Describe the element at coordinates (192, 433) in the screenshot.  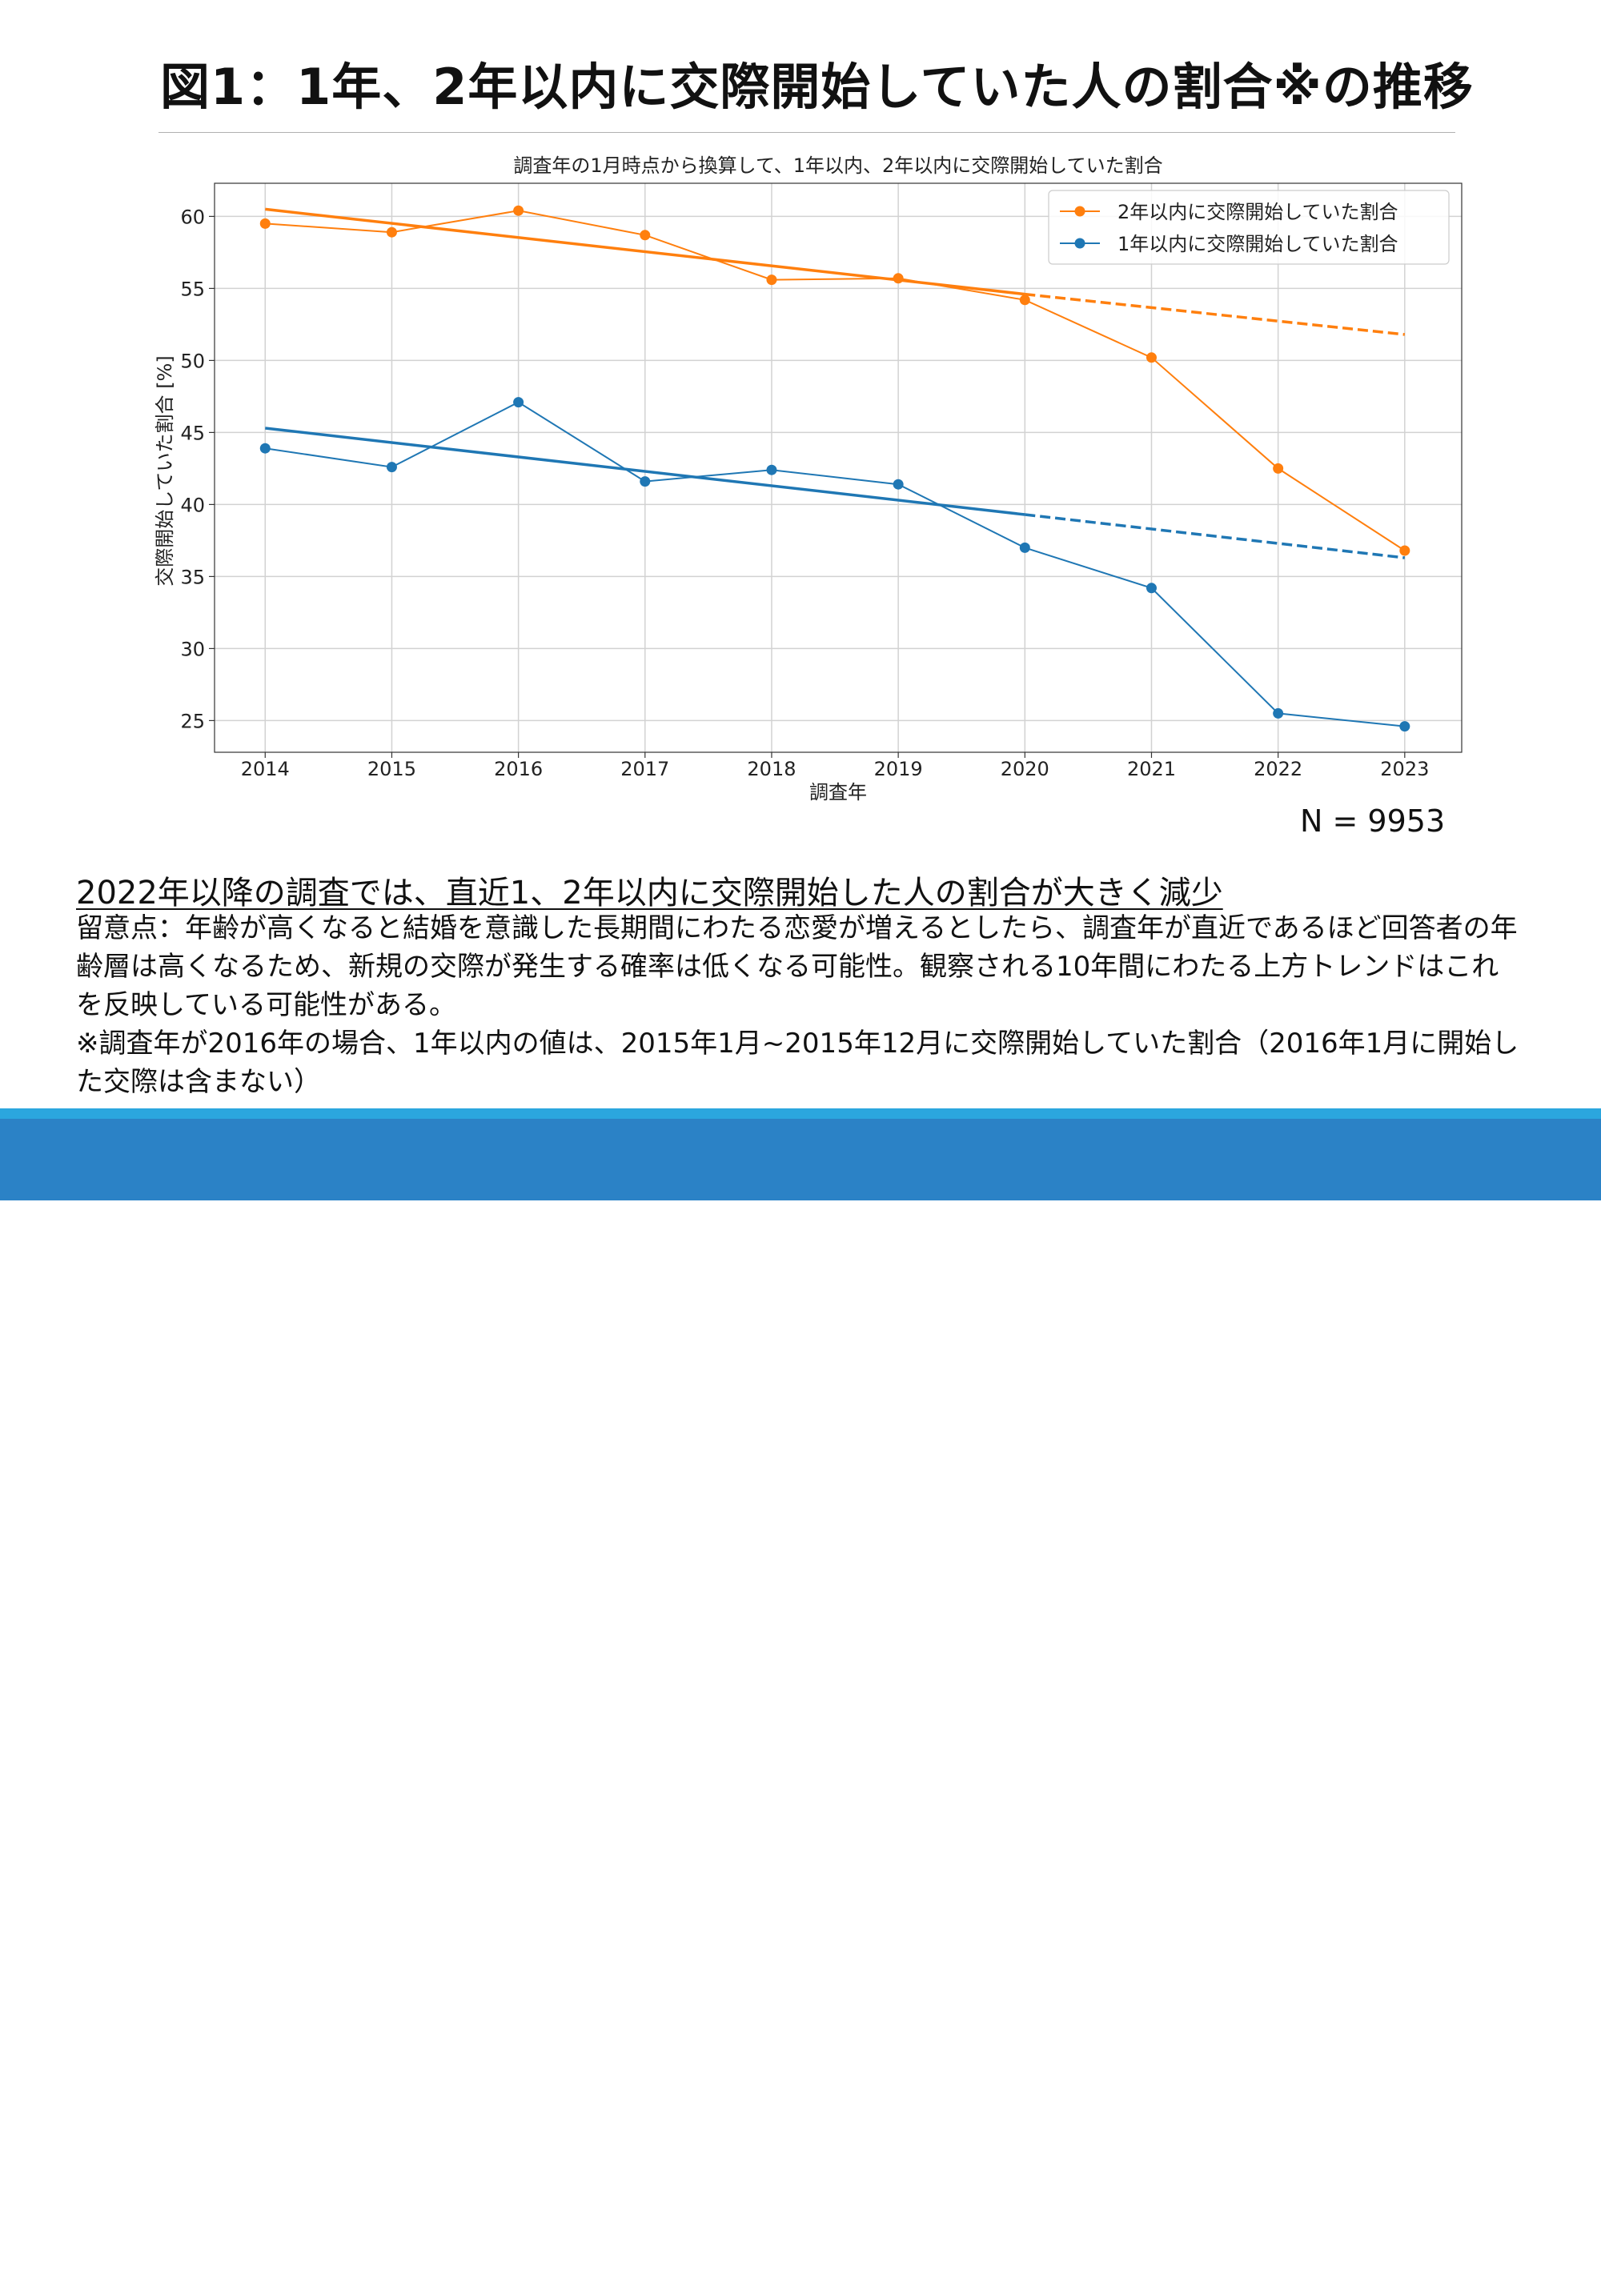
I see `y-tick-label: 45` at that location.